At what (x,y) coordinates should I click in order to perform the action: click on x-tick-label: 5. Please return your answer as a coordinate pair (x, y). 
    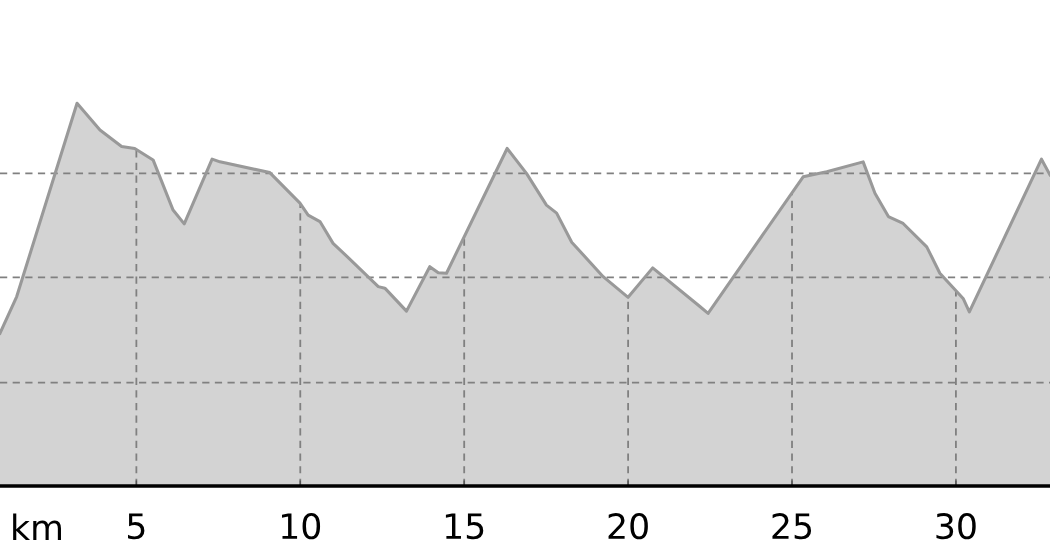
    Looking at the image, I should click on (136, 526).